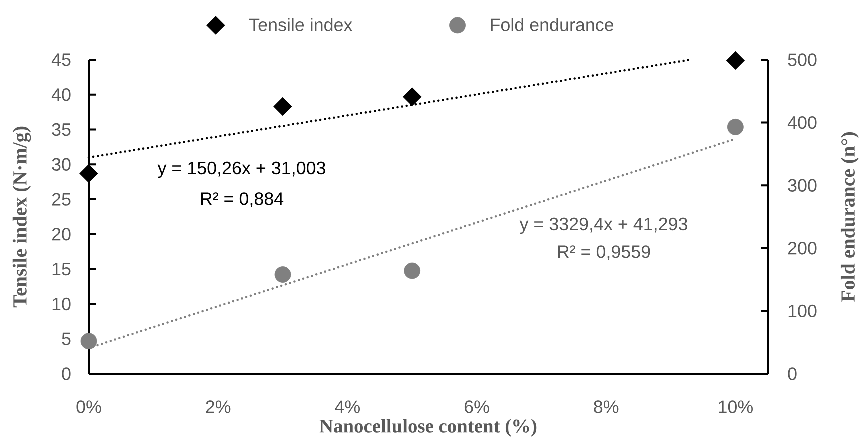 Image resolution: width=865 pixels, height=441 pixels. I want to click on annotation: y = 3329,4x + 41,293, so click(604, 226).